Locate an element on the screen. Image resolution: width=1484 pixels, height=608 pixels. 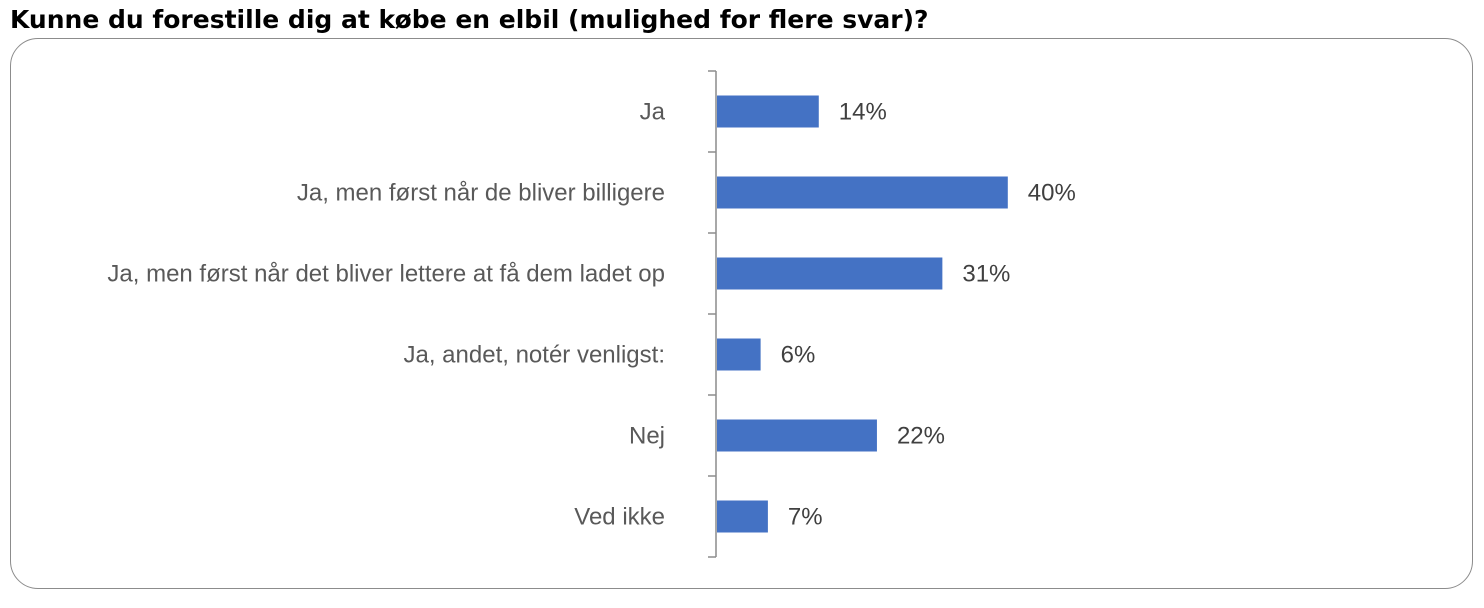
data-label: 7% is located at coordinates (805, 517).